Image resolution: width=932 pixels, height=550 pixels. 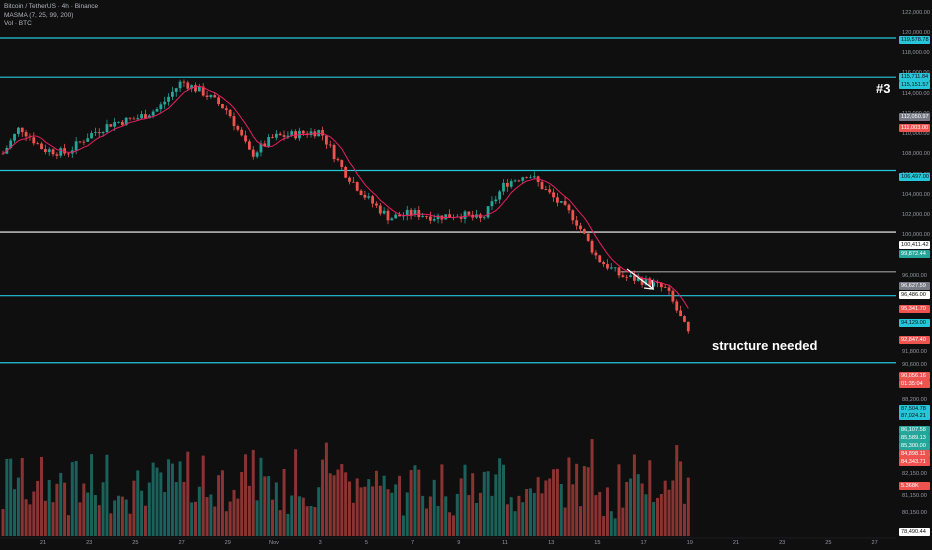 What do you see at coordinates (914, 309) in the screenshot?
I see `price-label: 95,341.70` at bounding box center [914, 309].